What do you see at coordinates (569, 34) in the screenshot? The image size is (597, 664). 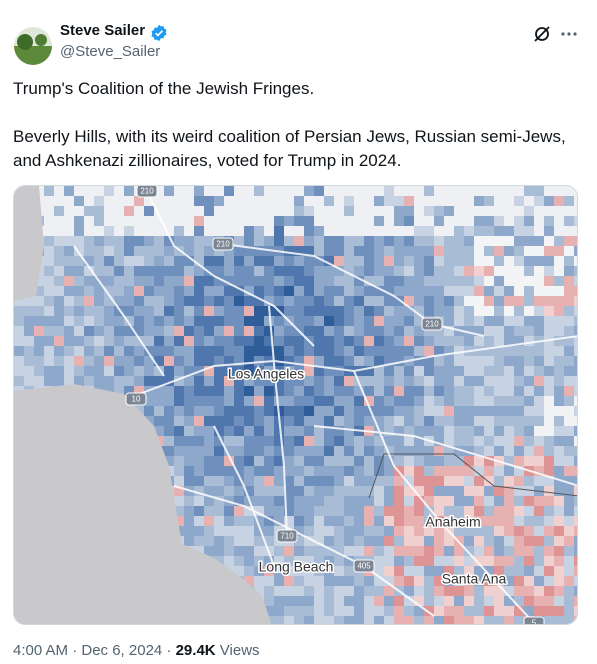 I see `more-button` at bounding box center [569, 34].